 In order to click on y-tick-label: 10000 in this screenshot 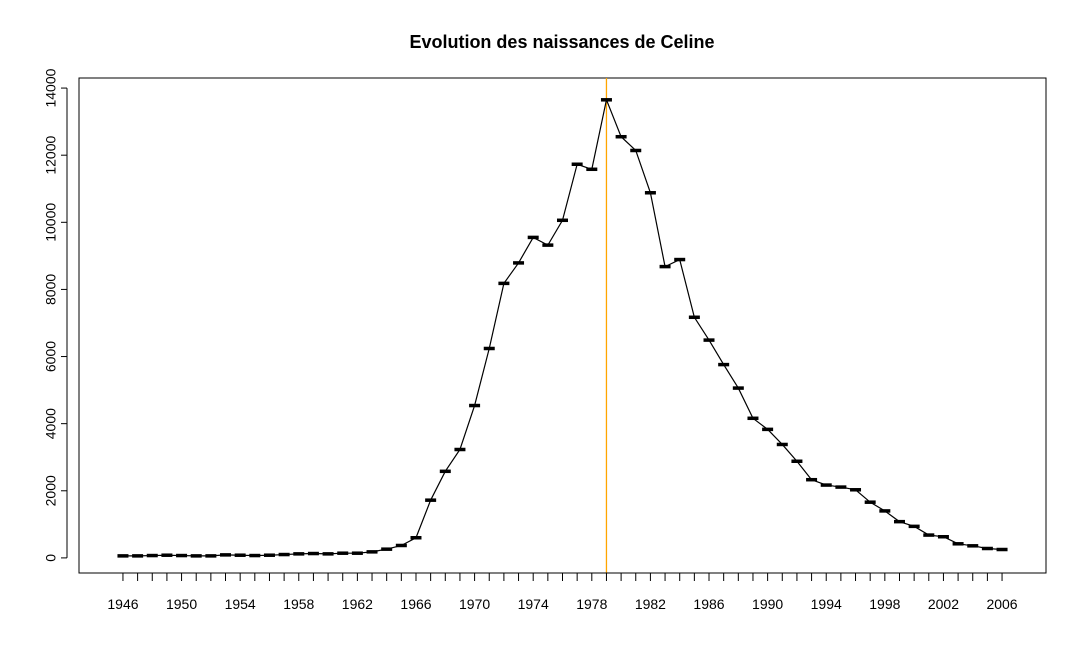, I will do `click(51, 222)`.